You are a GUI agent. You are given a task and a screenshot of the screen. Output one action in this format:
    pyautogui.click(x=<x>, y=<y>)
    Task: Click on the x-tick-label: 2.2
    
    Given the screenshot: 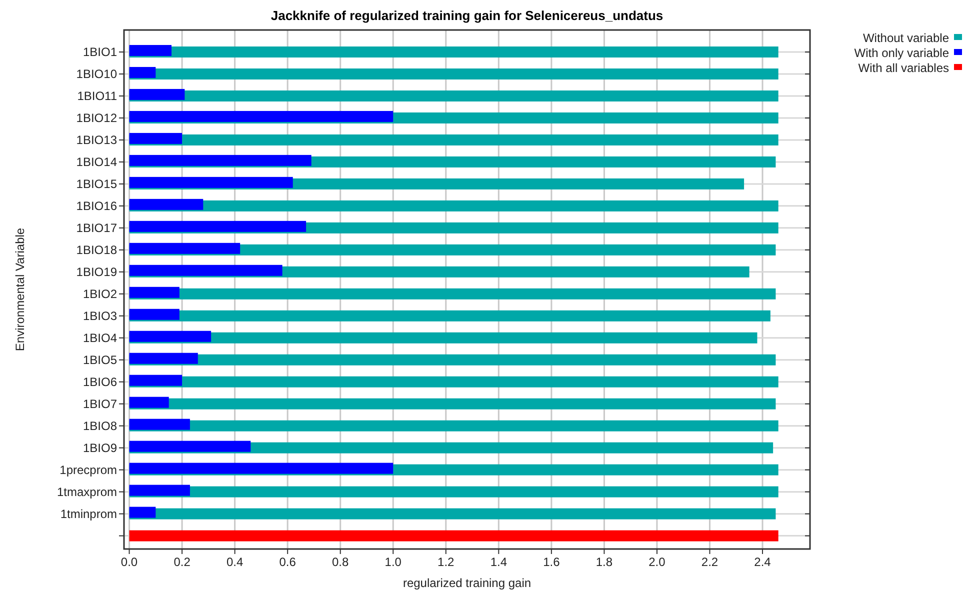 What is the action you would take?
    pyautogui.click(x=709, y=562)
    